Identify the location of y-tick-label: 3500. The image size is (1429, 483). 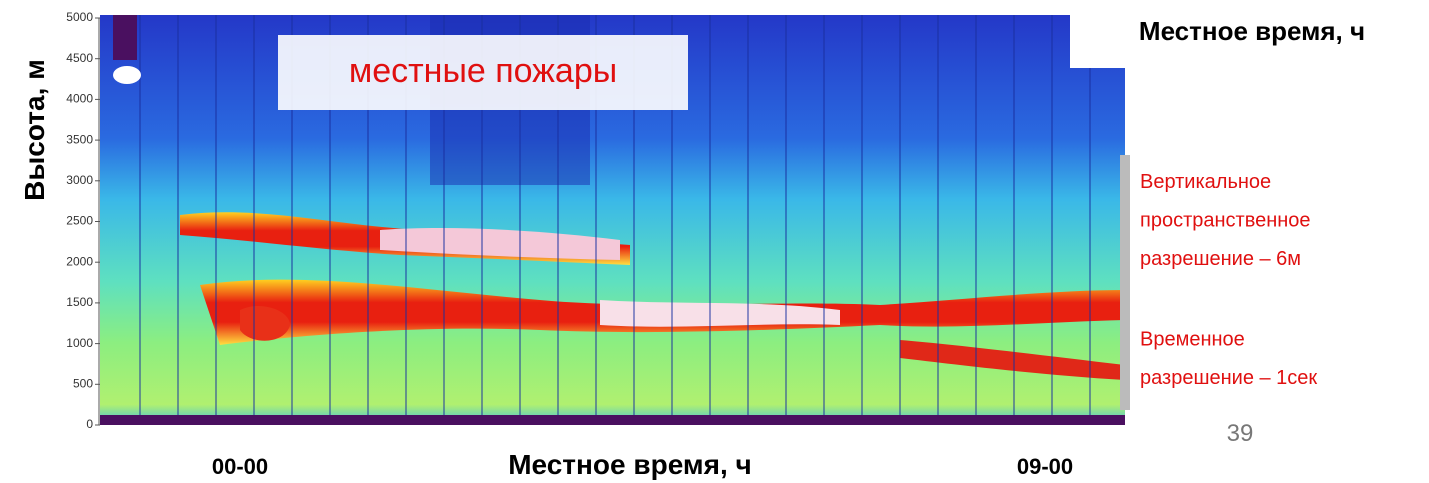
(79, 139).